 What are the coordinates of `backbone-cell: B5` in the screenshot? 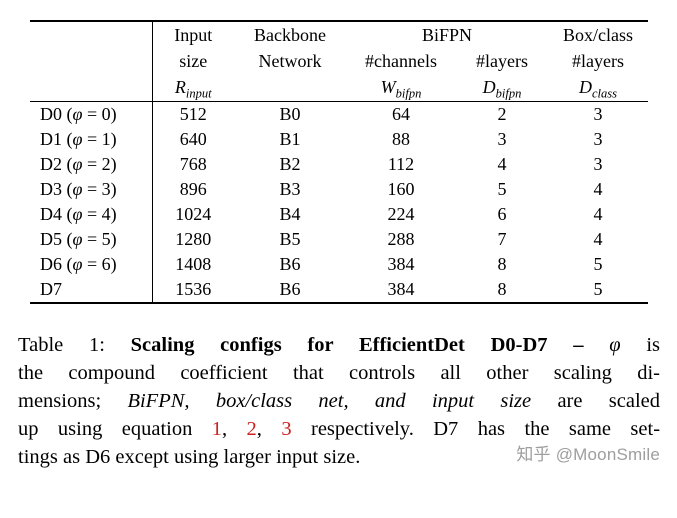 It's located at (290, 239).